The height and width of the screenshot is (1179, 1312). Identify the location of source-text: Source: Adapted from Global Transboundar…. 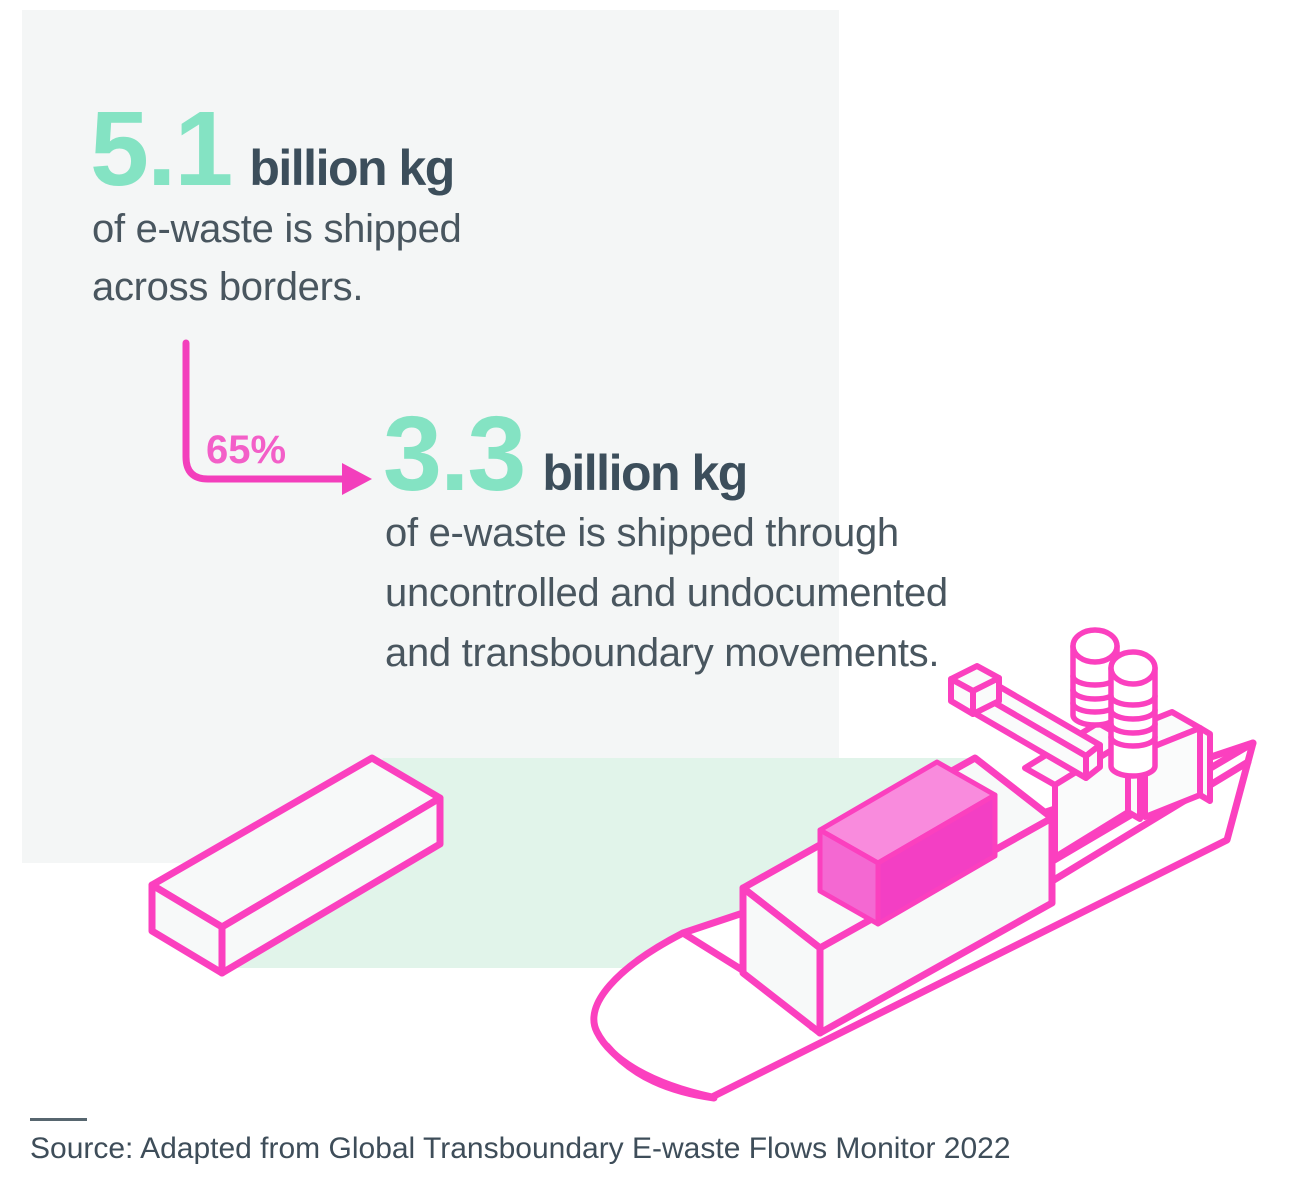
(520, 1148).